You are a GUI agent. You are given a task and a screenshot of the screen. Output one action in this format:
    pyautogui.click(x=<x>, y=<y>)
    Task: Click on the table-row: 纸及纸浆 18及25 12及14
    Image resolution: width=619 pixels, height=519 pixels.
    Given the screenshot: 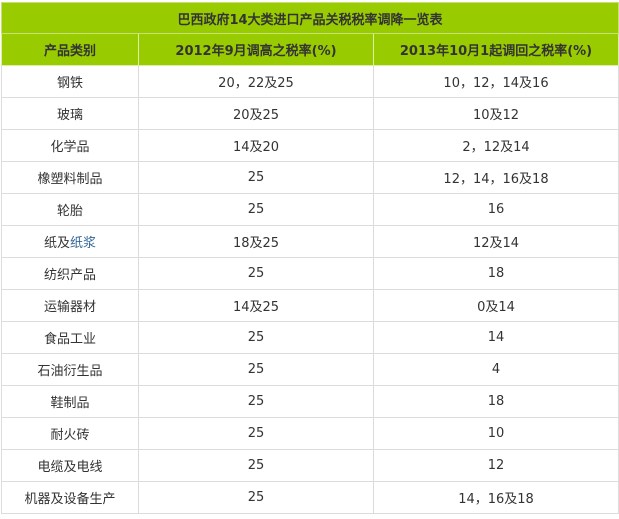 What is the action you would take?
    pyautogui.click(x=310, y=241)
    